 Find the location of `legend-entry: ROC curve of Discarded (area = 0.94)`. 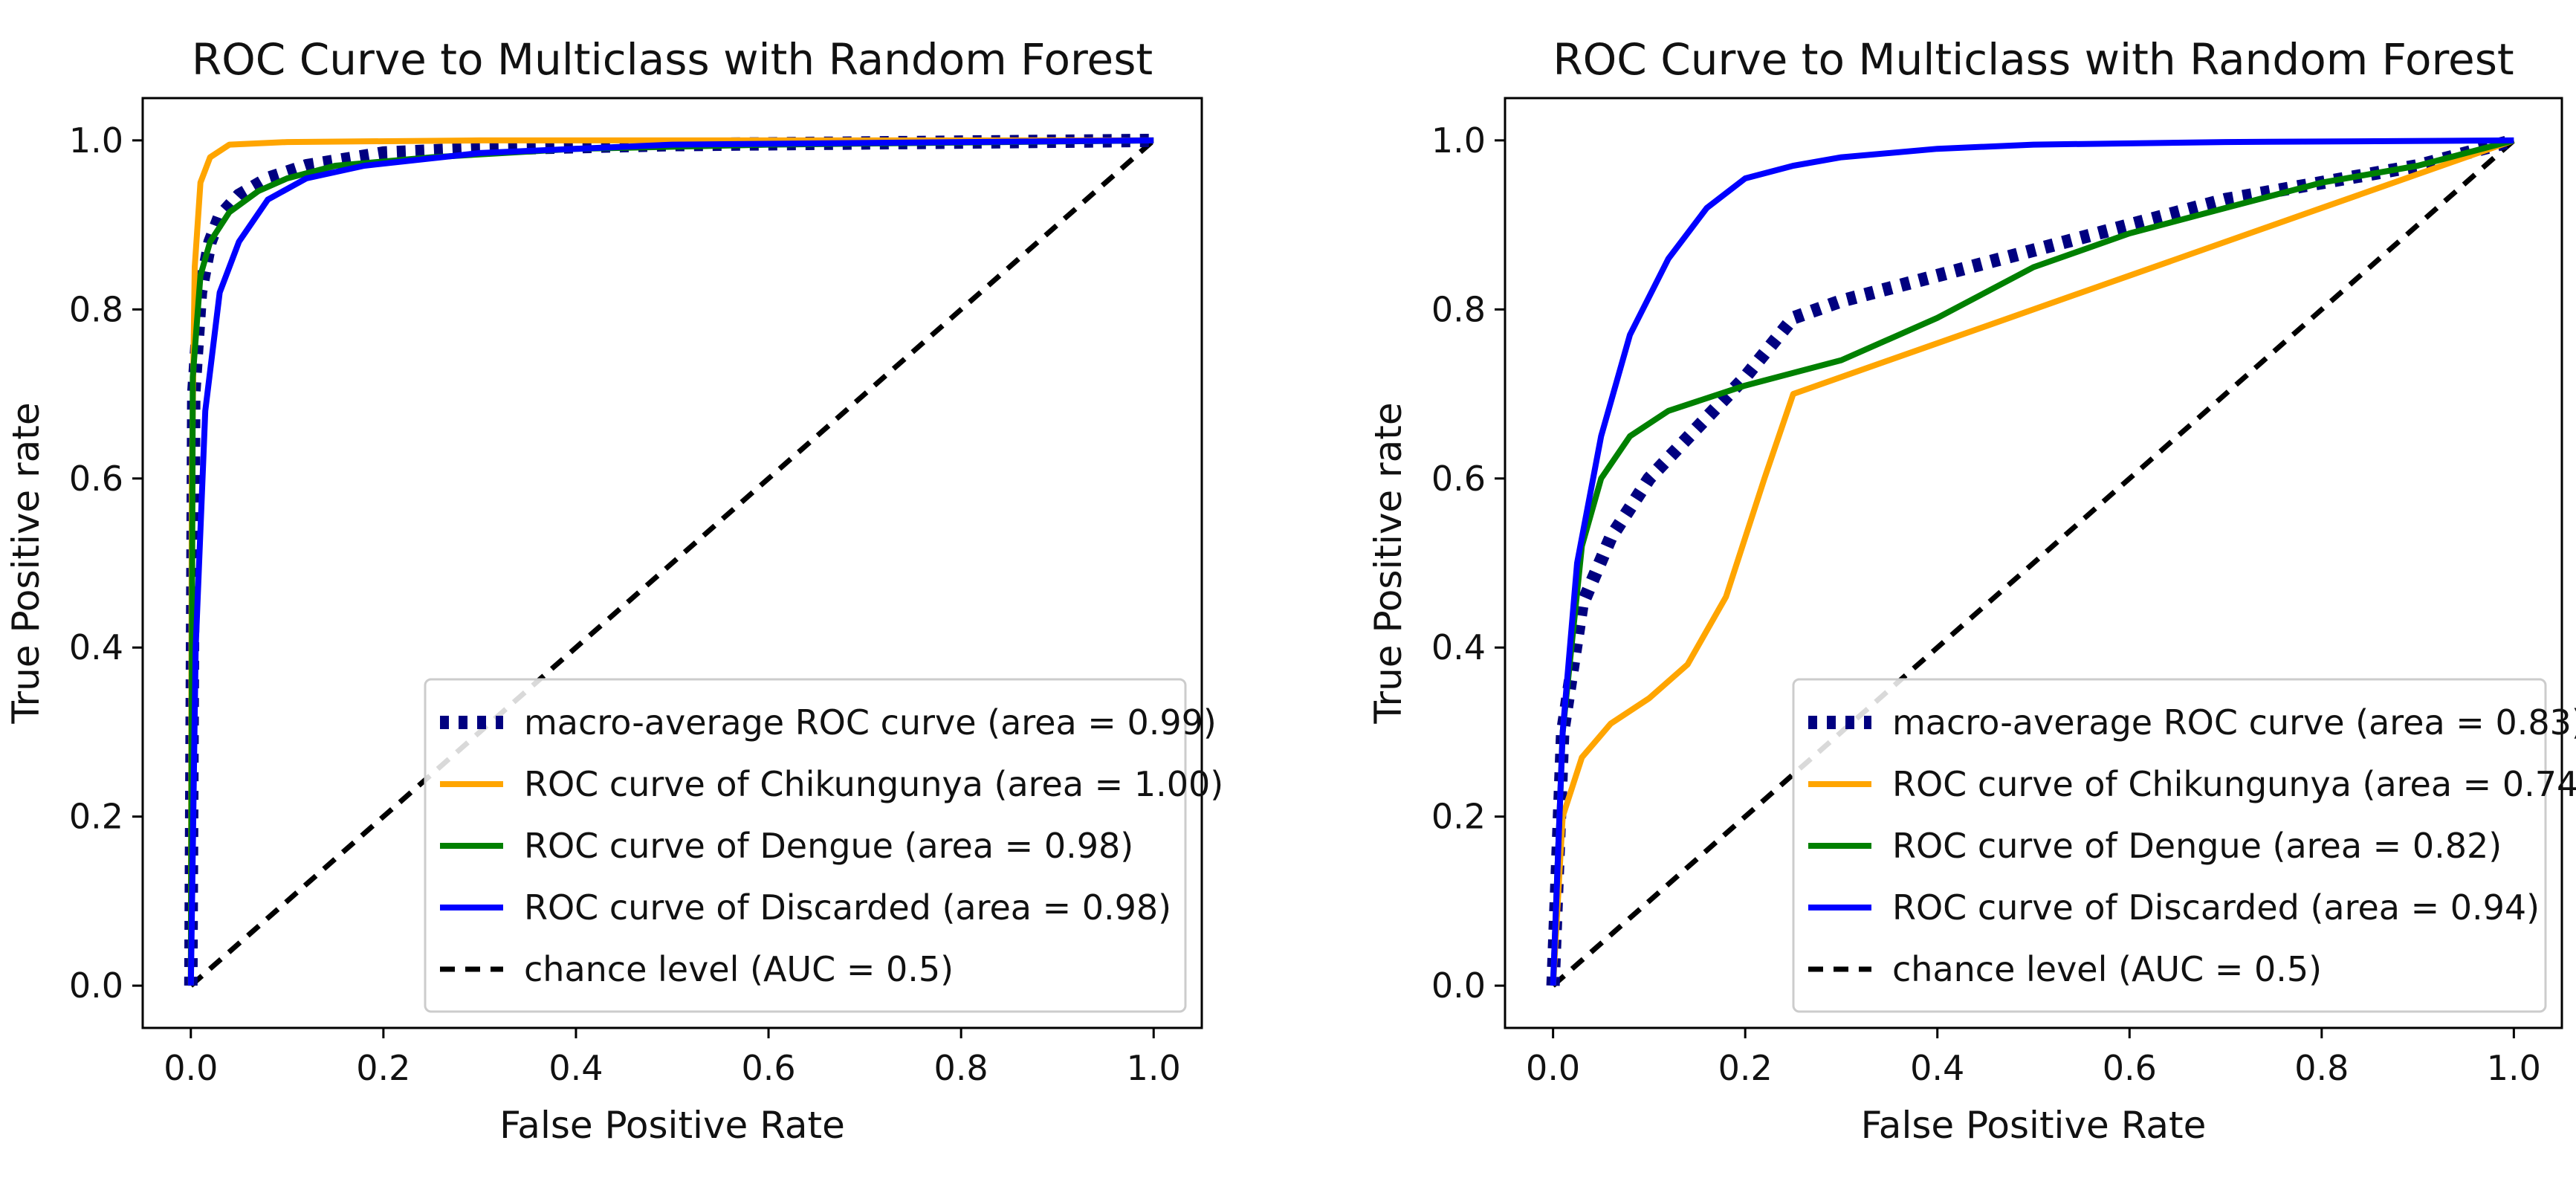

legend-entry: ROC curve of Discarded (area = 0.94) is located at coordinates (2216, 907).